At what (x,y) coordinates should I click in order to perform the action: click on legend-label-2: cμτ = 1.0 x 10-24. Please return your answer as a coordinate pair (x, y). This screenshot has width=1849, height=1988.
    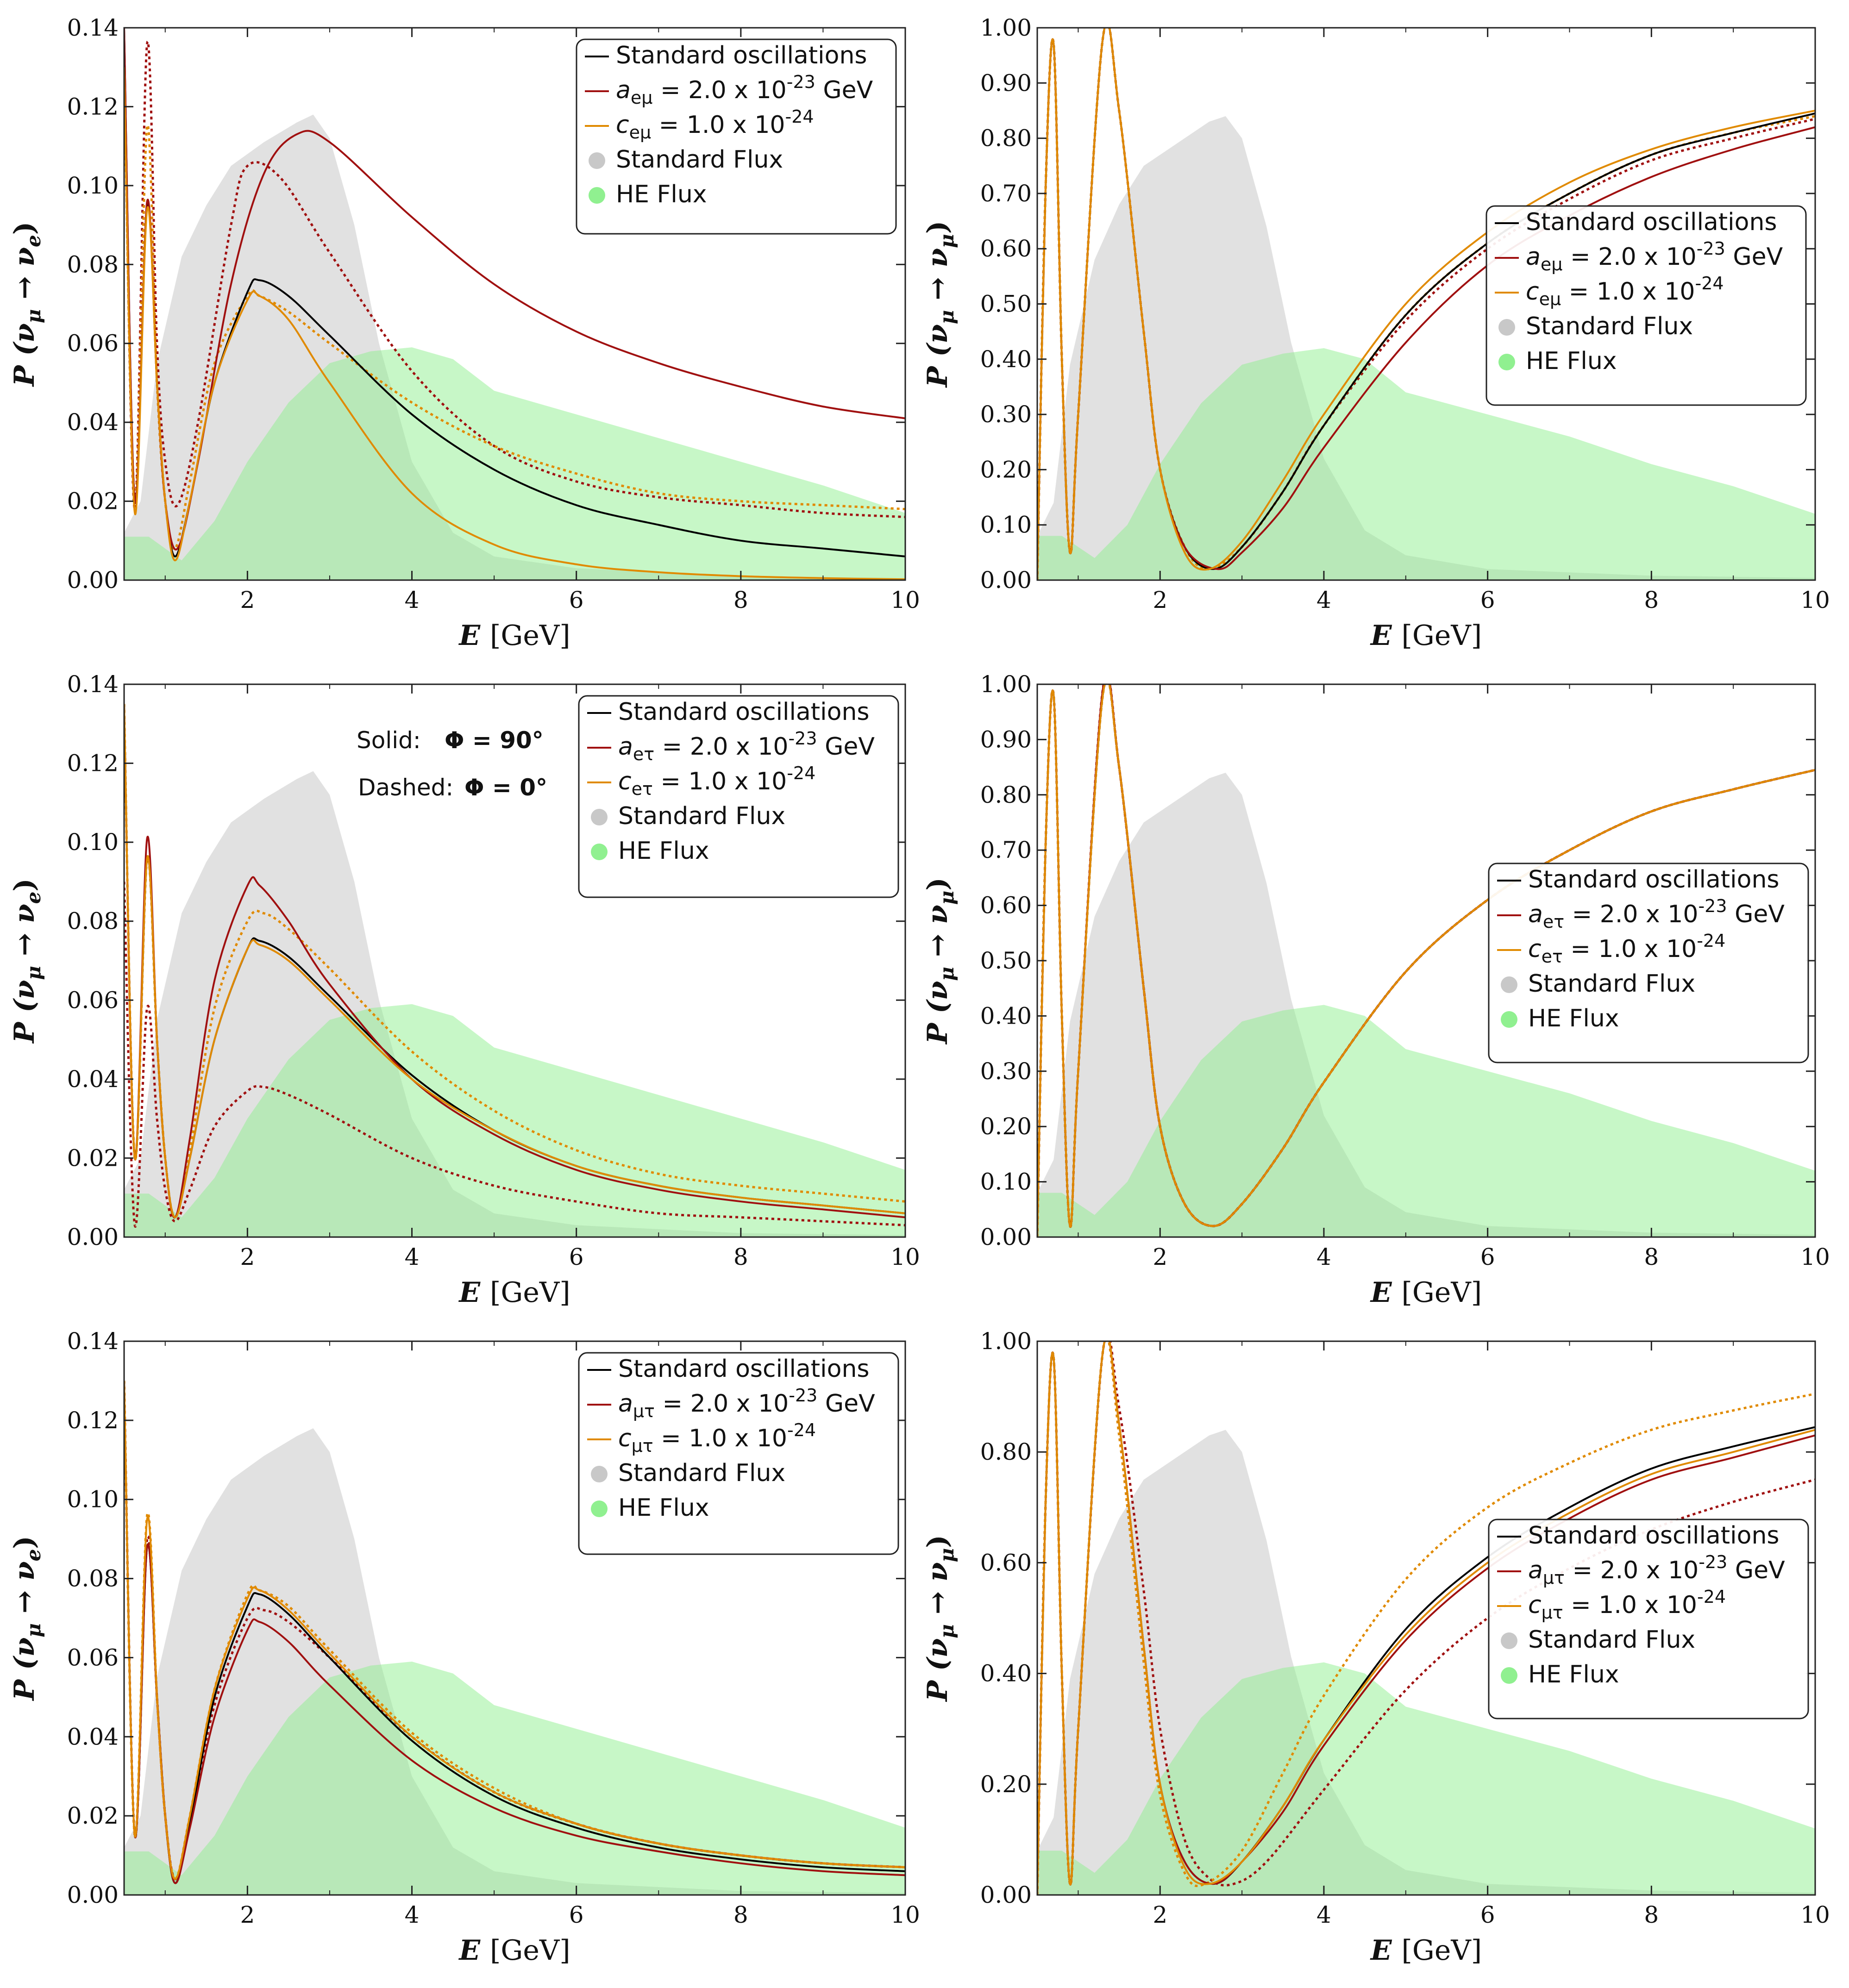
    Looking at the image, I should click on (1627, 1605).